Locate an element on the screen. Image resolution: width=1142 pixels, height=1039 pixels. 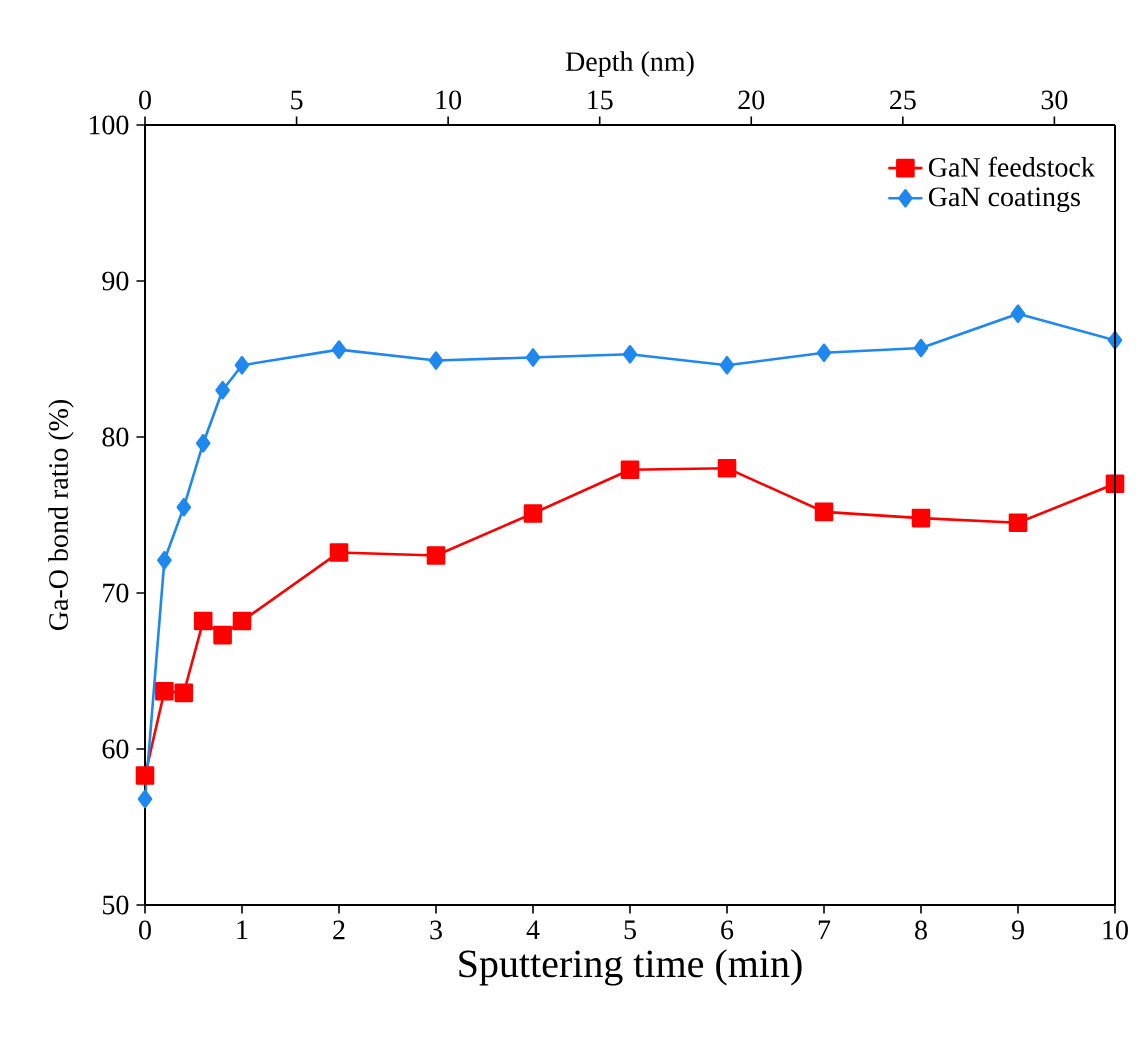
y-tick-label: 60 is located at coordinates (115, 749).